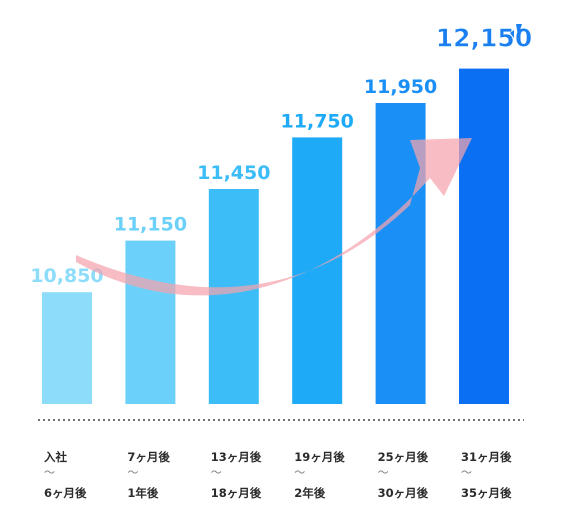  What do you see at coordinates (403, 493) in the screenshot?
I see `category-label: 30ヶ月後` at bounding box center [403, 493].